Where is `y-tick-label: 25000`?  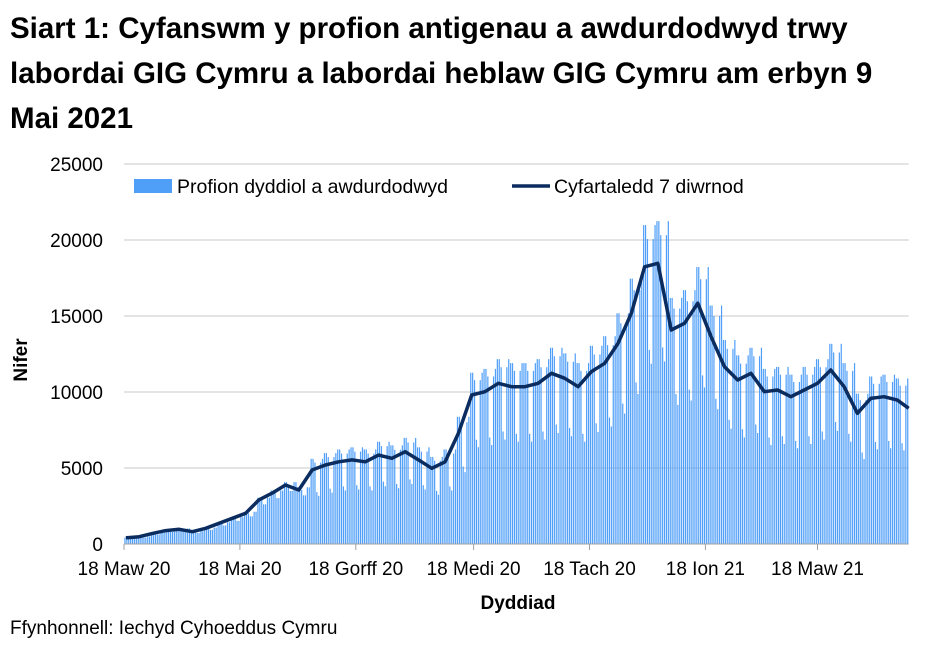
y-tick-label: 25000 is located at coordinates (76, 165).